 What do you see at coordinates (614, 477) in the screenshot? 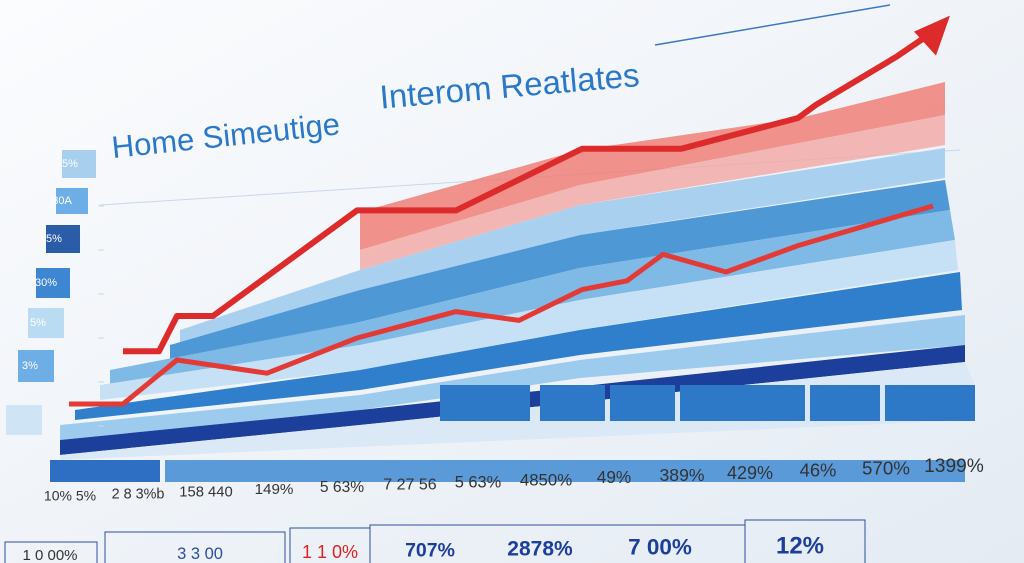
I see `x-label: 49%` at bounding box center [614, 477].